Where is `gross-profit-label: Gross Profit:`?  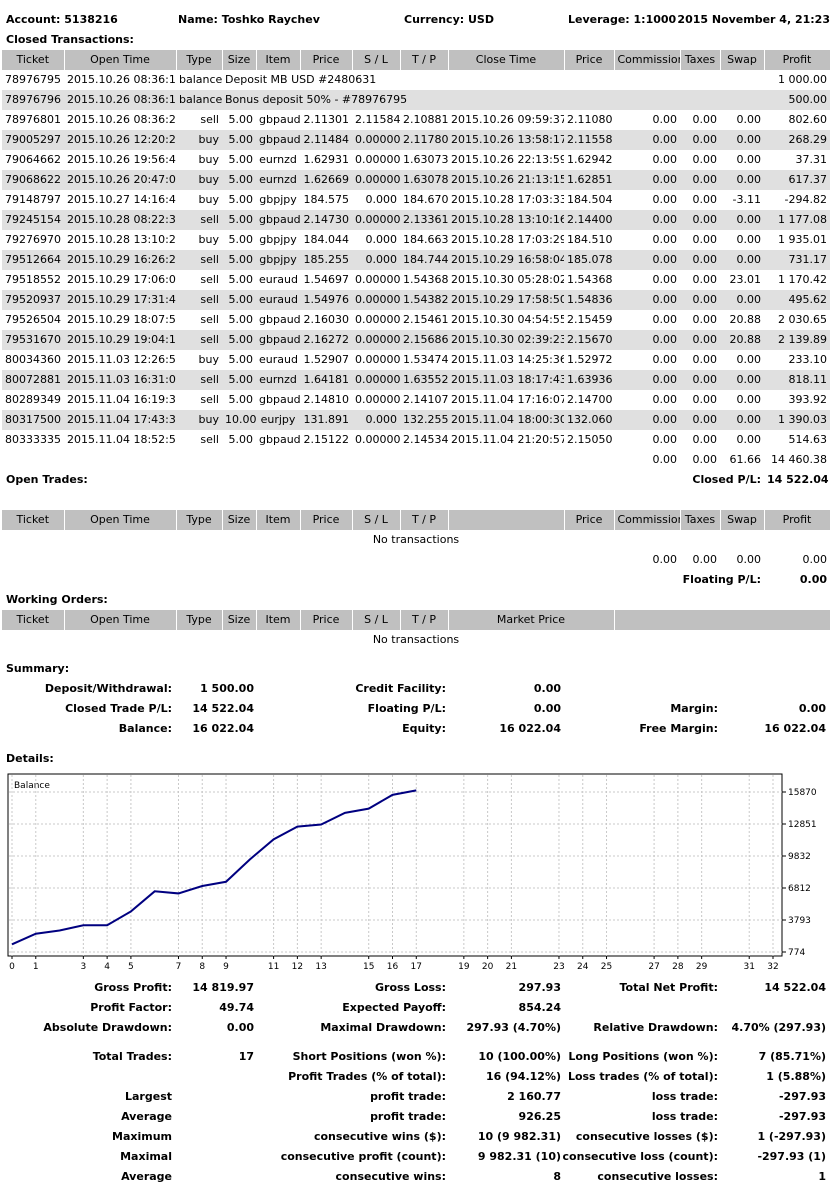
gross-profit-label: Gross Profit: is located at coordinates (133, 987).